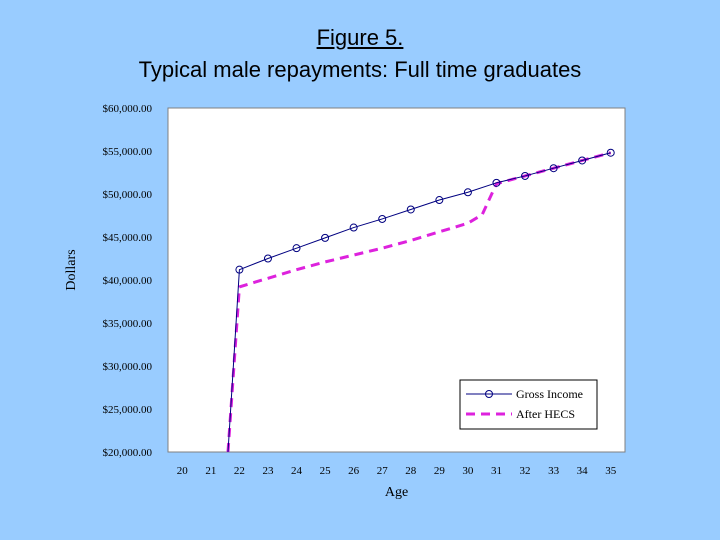 This screenshot has height=540, width=720. What do you see at coordinates (239, 471) in the screenshot?
I see `x-tick-label: 22` at bounding box center [239, 471].